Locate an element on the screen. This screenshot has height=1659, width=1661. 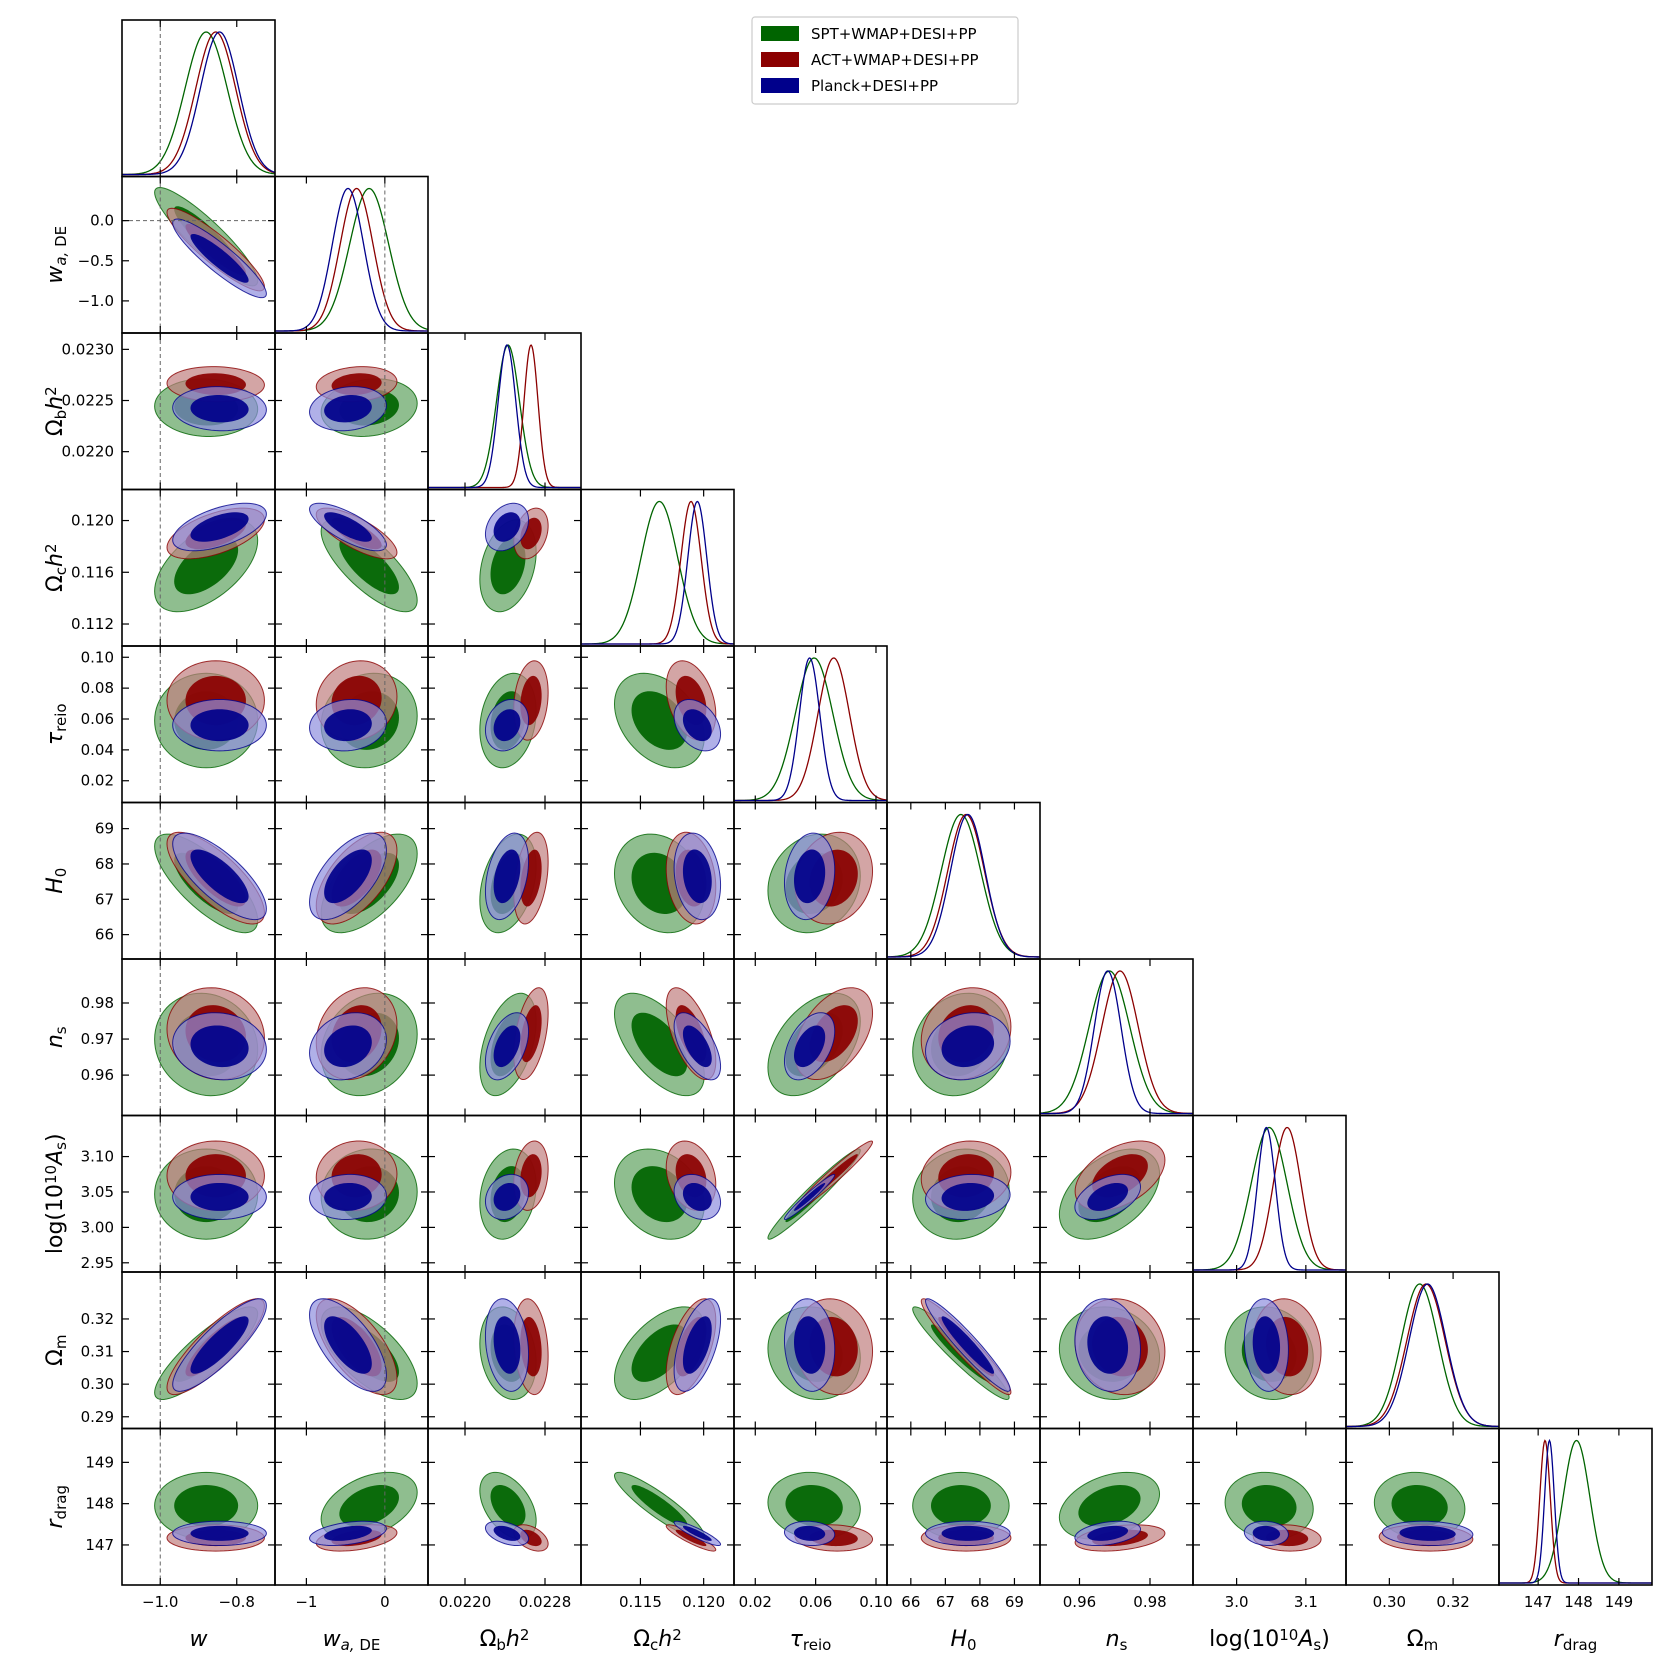
y-tick-label-tau_reio: 0.08 is located at coordinates (97, 688).